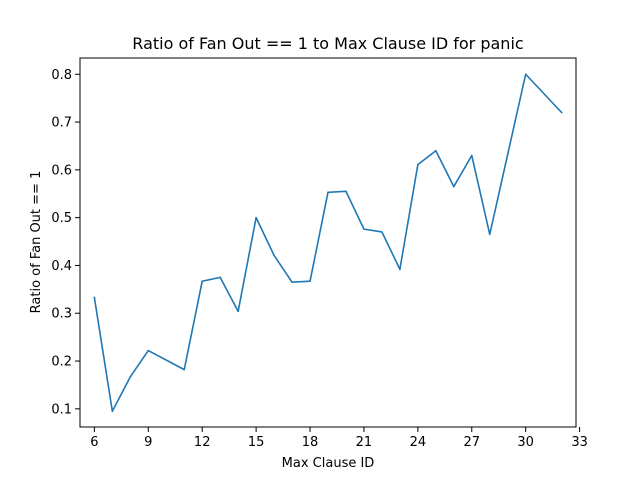 This screenshot has height=480, width=640. I want to click on x-tick-label: 6, so click(94, 442).